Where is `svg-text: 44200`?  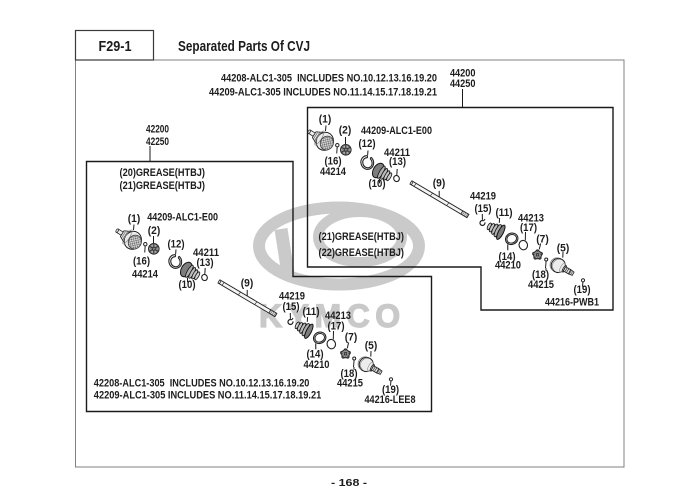
svg-text: 44200 is located at coordinates (463, 74).